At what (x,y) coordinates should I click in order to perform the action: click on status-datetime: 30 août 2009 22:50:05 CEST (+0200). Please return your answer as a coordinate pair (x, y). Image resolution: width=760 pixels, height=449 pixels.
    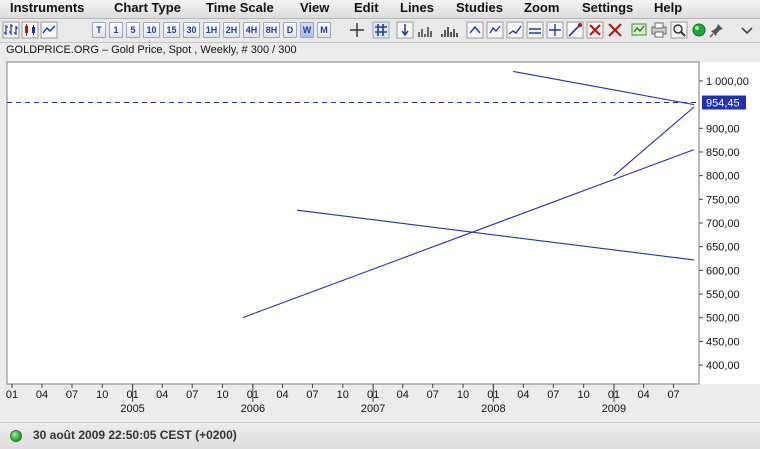
    Looking at the image, I should click on (135, 435).